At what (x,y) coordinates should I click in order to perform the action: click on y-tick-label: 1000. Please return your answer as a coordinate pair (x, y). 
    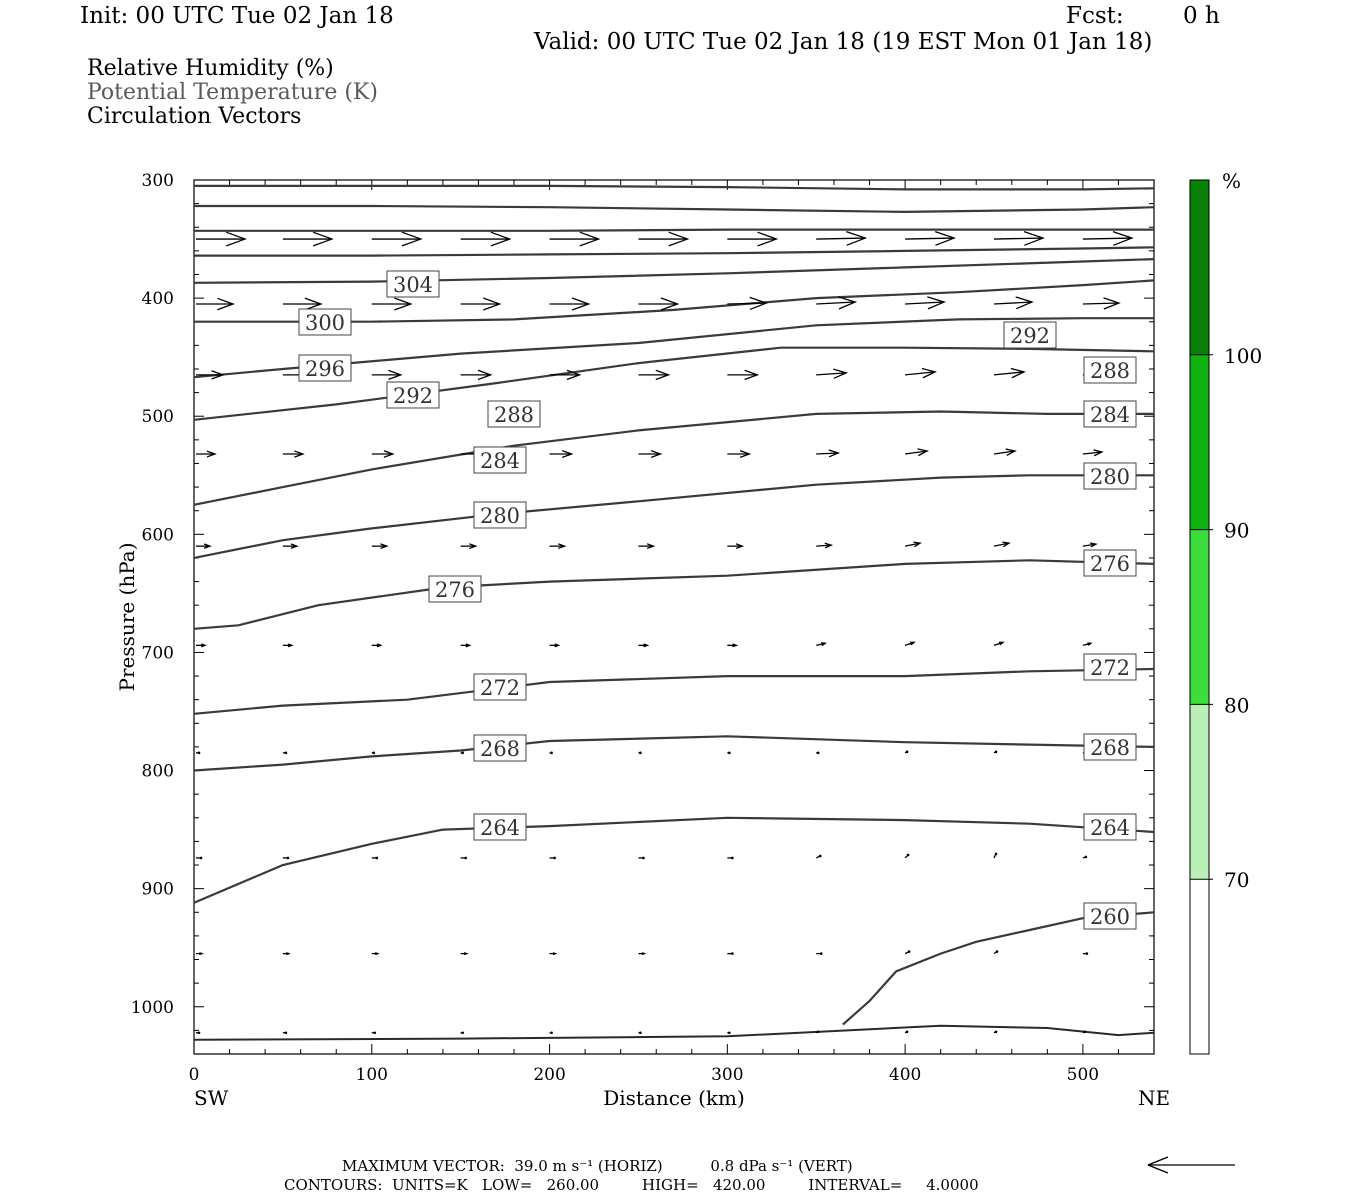
    Looking at the image, I should click on (152, 1008).